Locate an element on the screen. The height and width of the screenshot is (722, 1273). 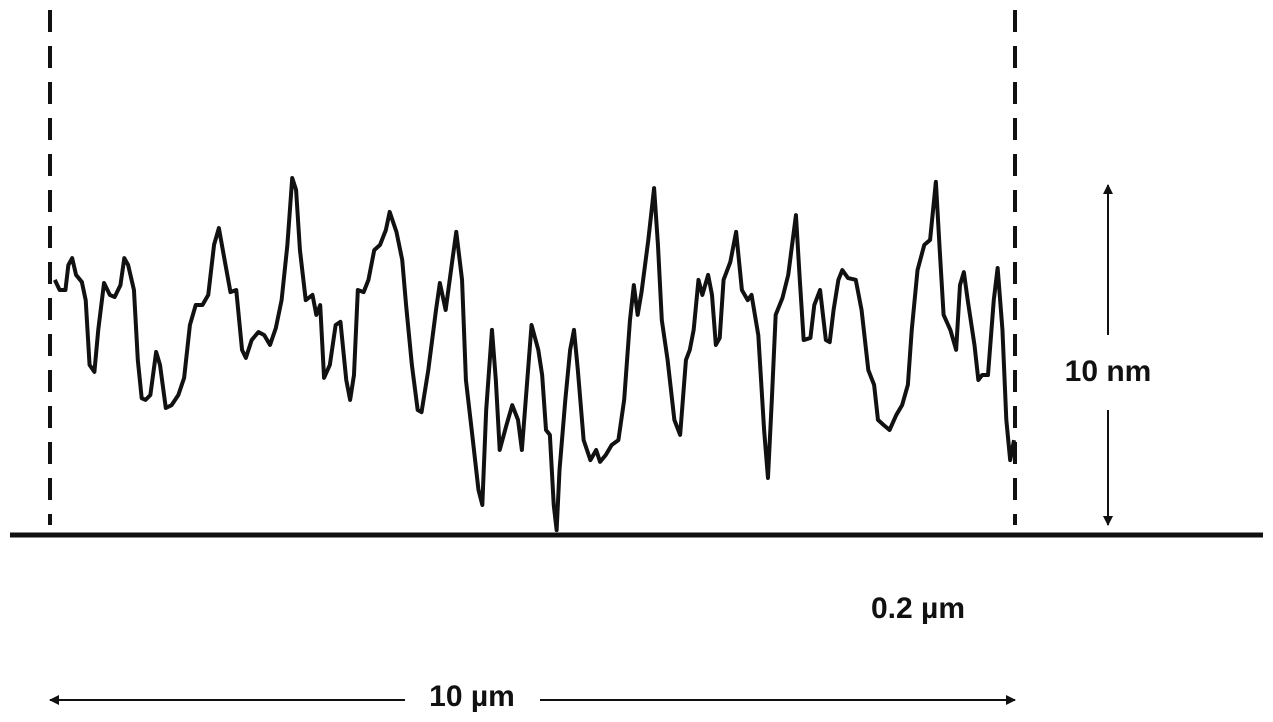
height-label: 10 nm is located at coordinates (1108, 371).